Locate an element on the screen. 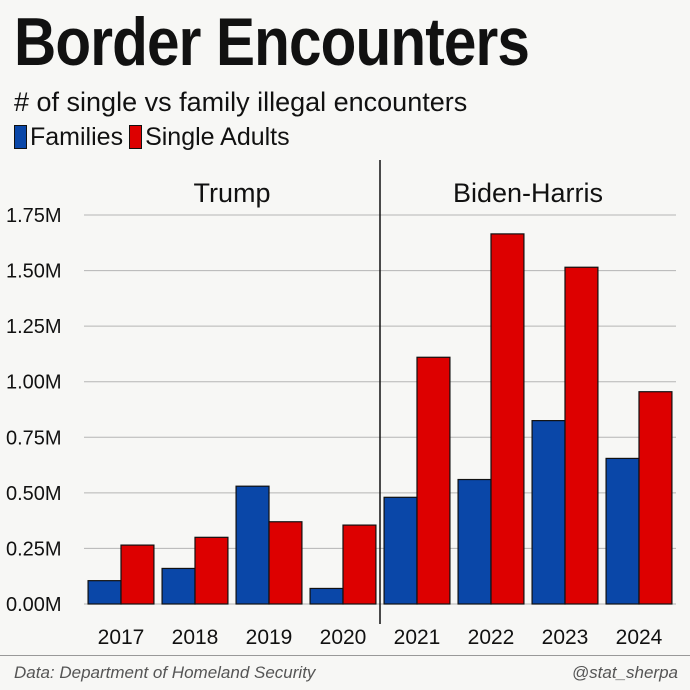 This screenshot has width=690, height=690. x-tick-label-2020: 2020 is located at coordinates (343, 637).